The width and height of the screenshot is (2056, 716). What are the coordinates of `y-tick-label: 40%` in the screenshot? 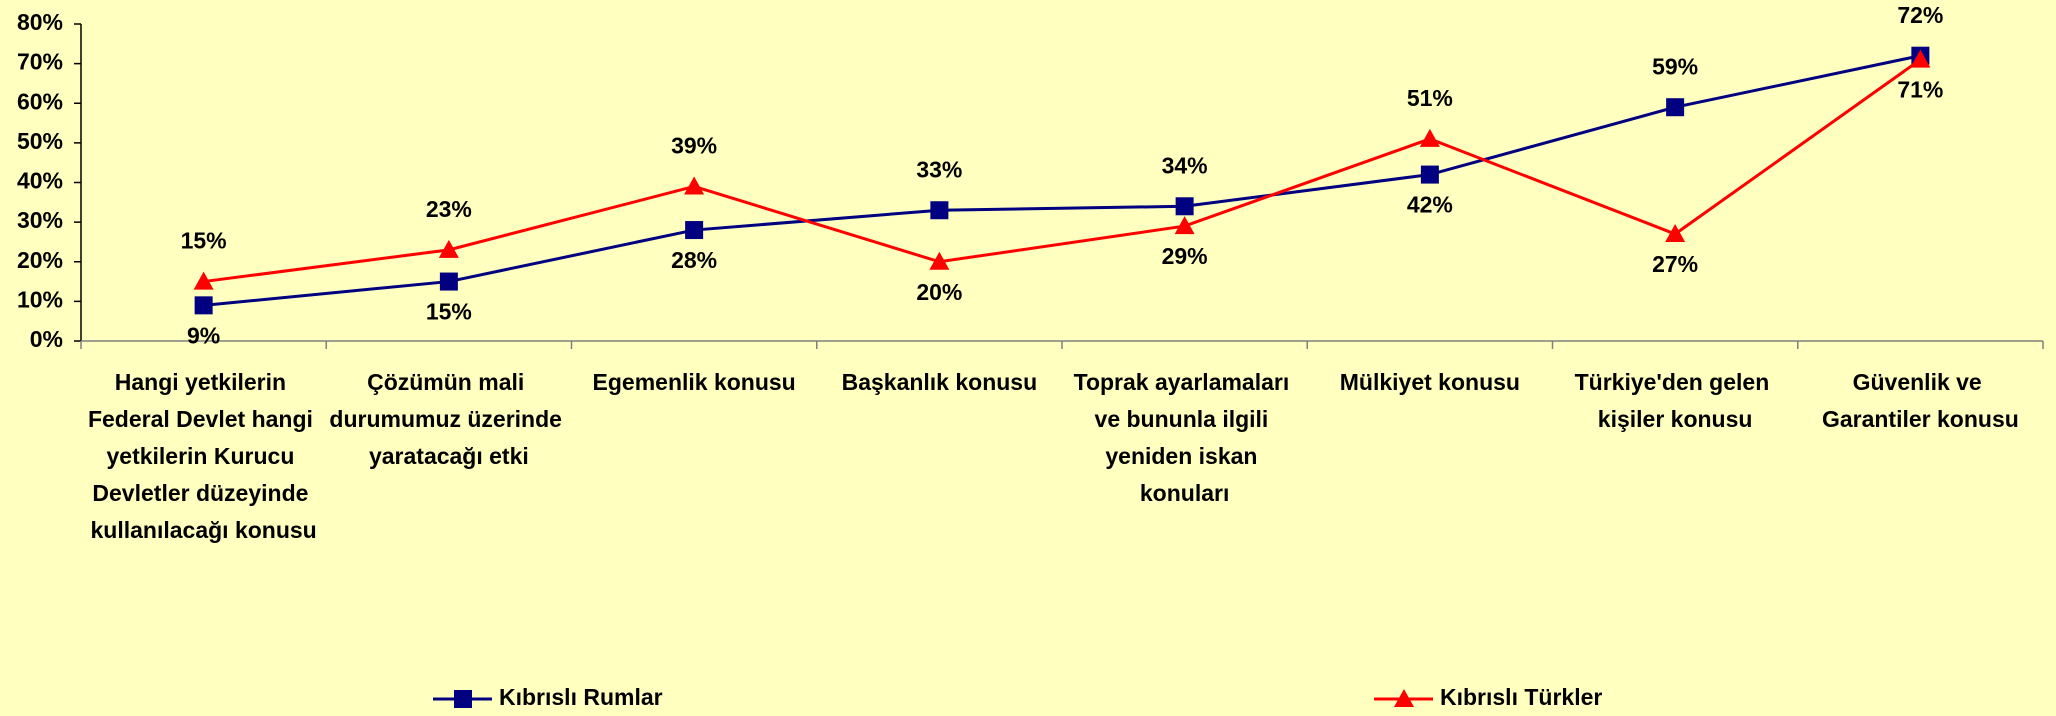 It's located at (40, 181).